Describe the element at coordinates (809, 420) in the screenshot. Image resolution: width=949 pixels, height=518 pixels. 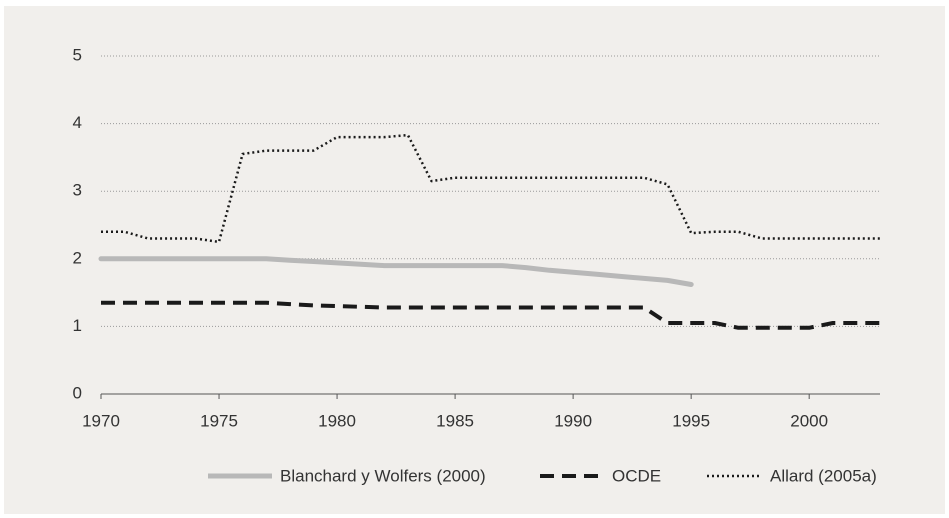
I see `x-tick-label: 2000` at that location.